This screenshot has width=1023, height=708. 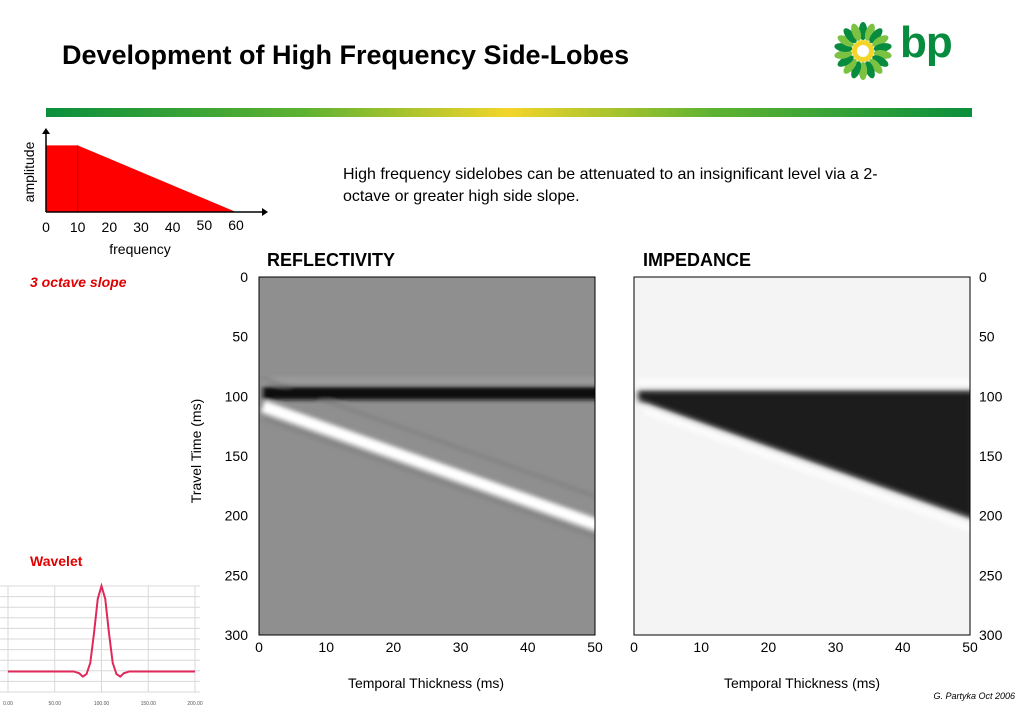 I want to click on impedance-x-tick: 0, so click(x=634, y=647).